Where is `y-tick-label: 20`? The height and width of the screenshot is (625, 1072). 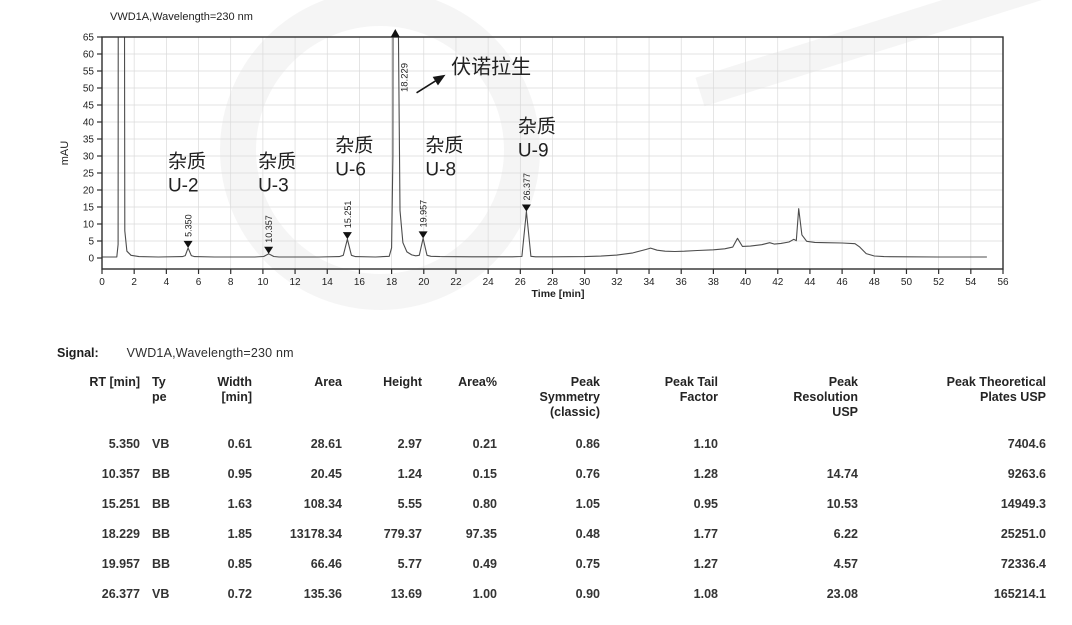 y-tick-label: 20 is located at coordinates (89, 191).